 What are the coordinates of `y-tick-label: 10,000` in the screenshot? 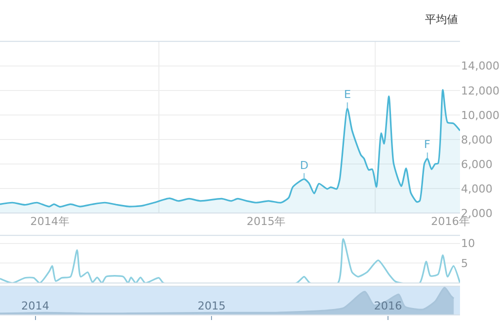 It's located at (480, 115).